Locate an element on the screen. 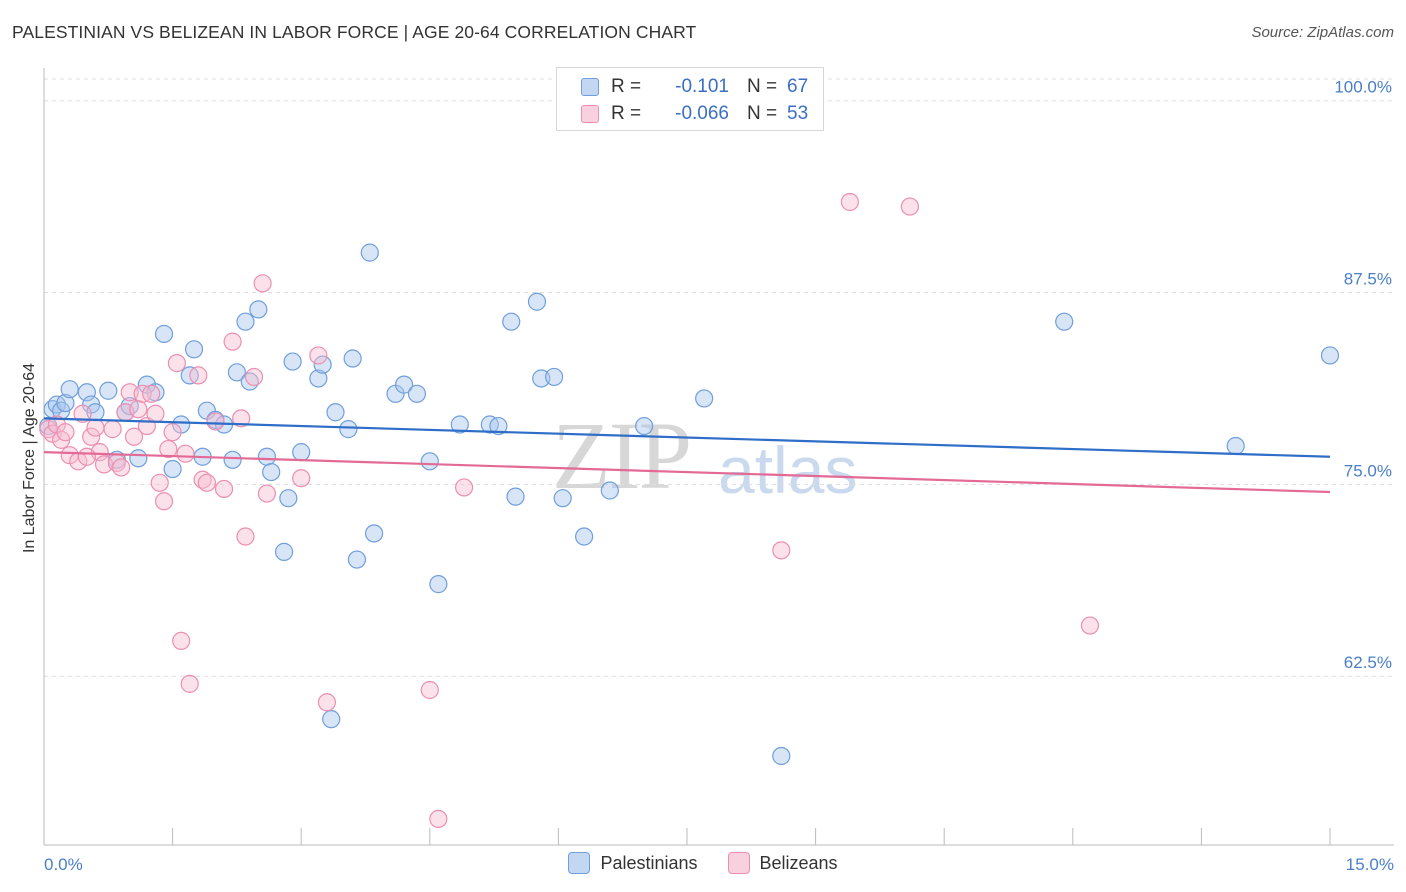  legend-r-value: -0.066 is located at coordinates (702, 113).